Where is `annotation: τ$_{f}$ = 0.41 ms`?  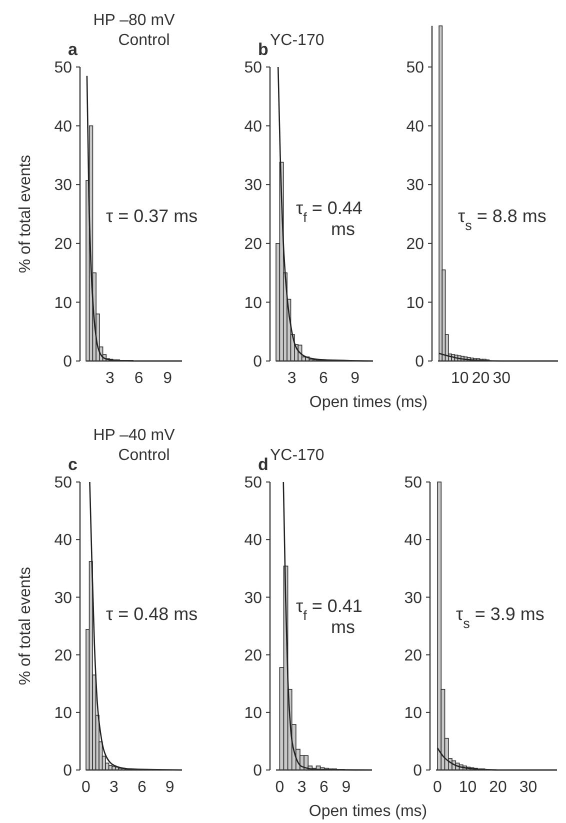
annotation: τ$_{f}$ = 0.41 ms is located at coordinates (329, 616).